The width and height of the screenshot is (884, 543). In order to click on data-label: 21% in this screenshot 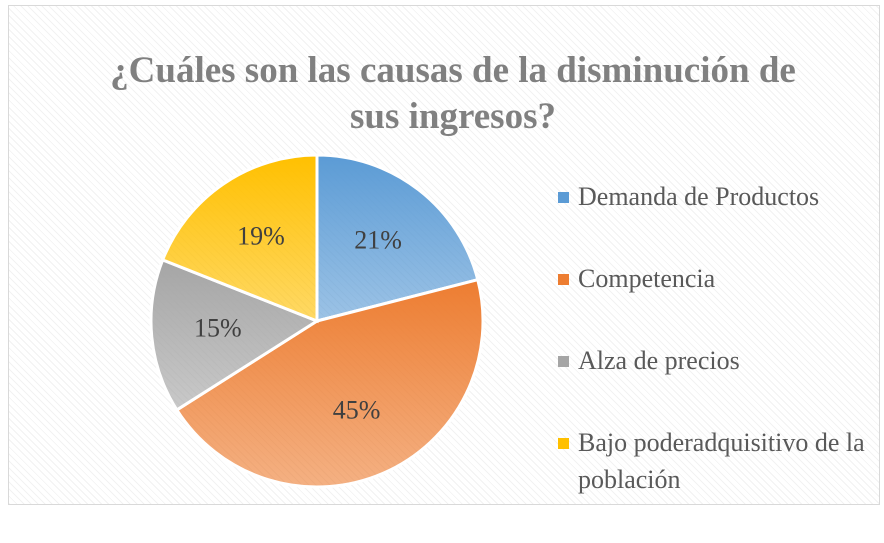, I will do `click(378, 239)`.